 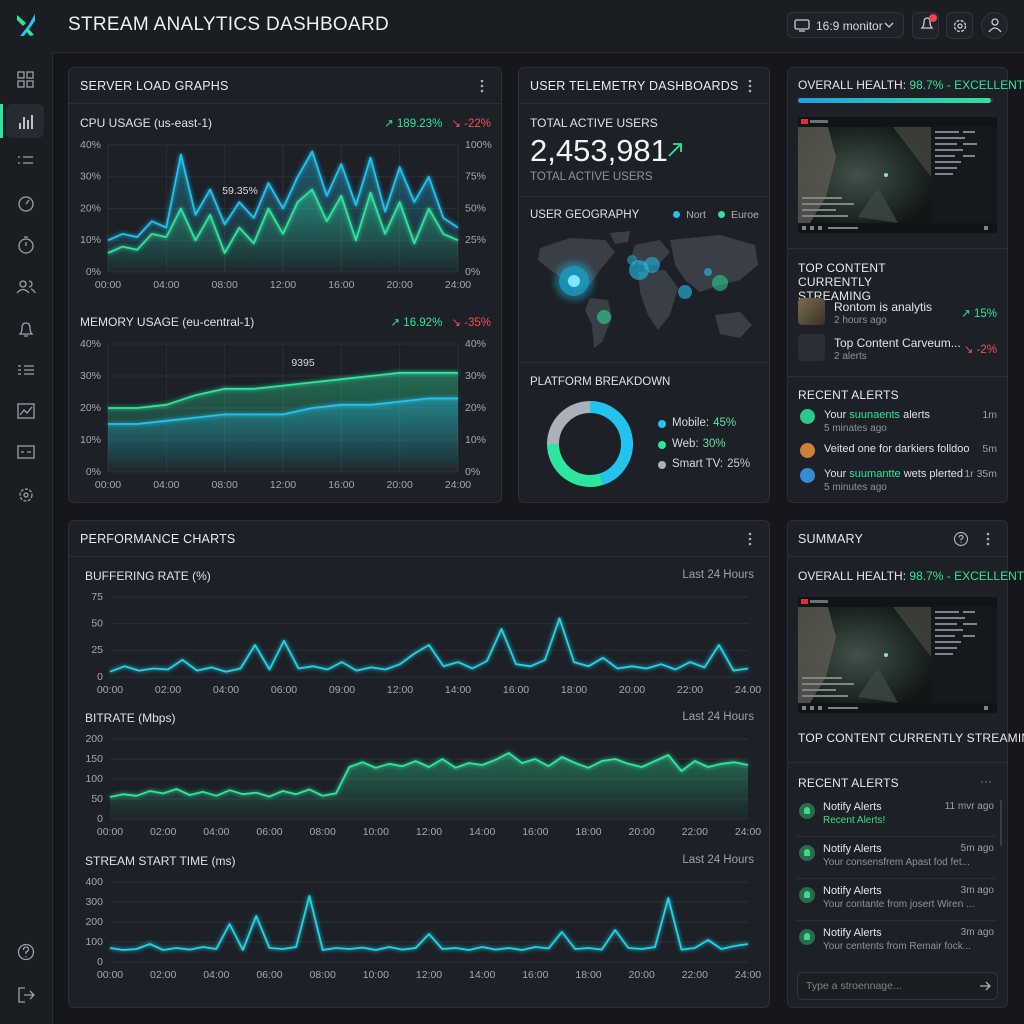 What do you see at coordinates (842, 282) in the screenshot?
I see `section-title: TOP CONTENT CURRENTLY STREAMING` at bounding box center [842, 282].